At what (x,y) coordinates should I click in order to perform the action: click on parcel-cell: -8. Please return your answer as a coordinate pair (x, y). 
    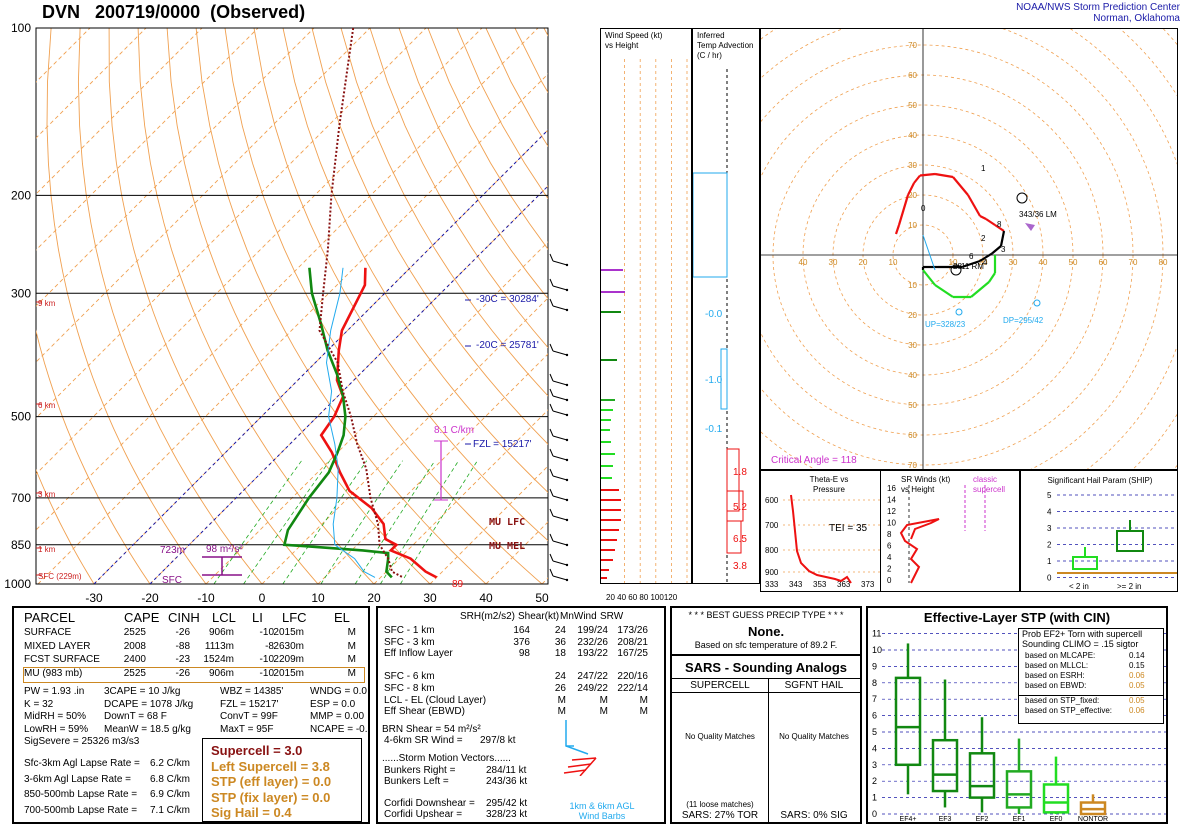
    Looking at the image, I should click on (269, 646).